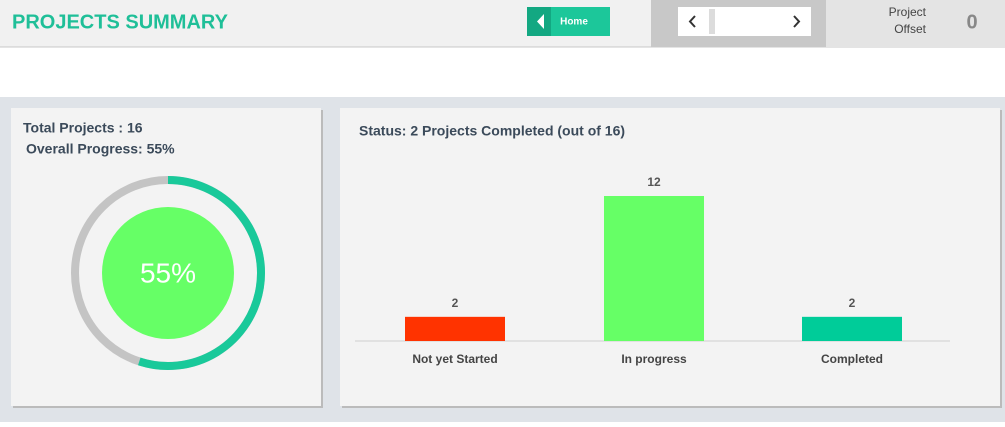 This screenshot has width=1005, height=427. What do you see at coordinates (654, 182) in the screenshot?
I see `bar-value-label: 12` at bounding box center [654, 182].